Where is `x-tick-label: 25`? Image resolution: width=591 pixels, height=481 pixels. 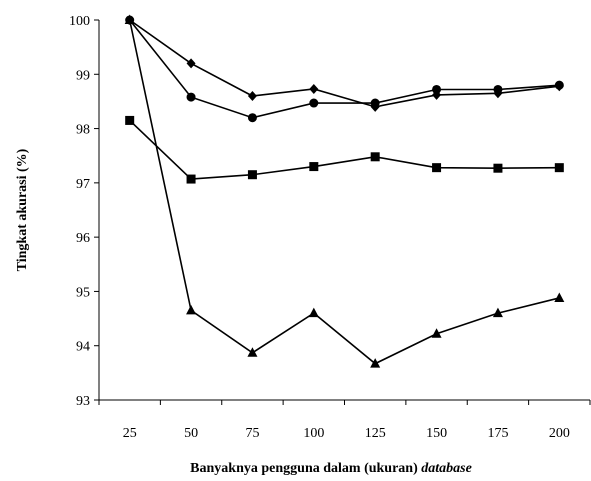 x-tick-label: 25 is located at coordinates (130, 433).